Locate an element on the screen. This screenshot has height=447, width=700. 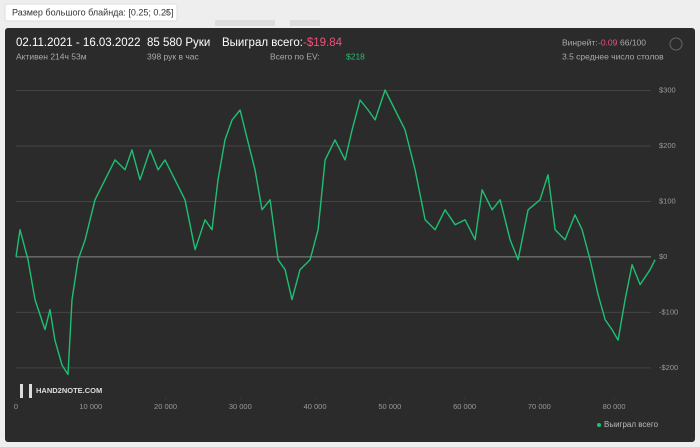
y-tick-label: -$100 is located at coordinates (668, 311).